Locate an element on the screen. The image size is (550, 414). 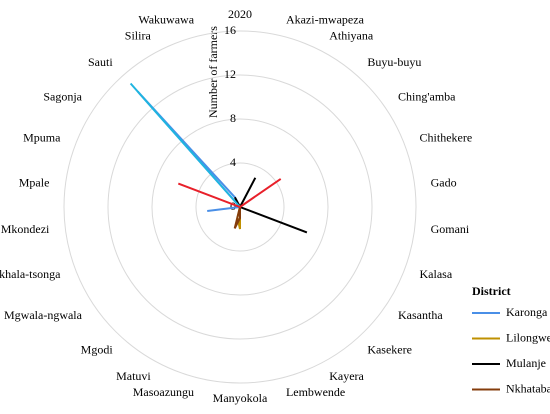
category-label: Buyu-buyu is located at coordinates (394, 62).